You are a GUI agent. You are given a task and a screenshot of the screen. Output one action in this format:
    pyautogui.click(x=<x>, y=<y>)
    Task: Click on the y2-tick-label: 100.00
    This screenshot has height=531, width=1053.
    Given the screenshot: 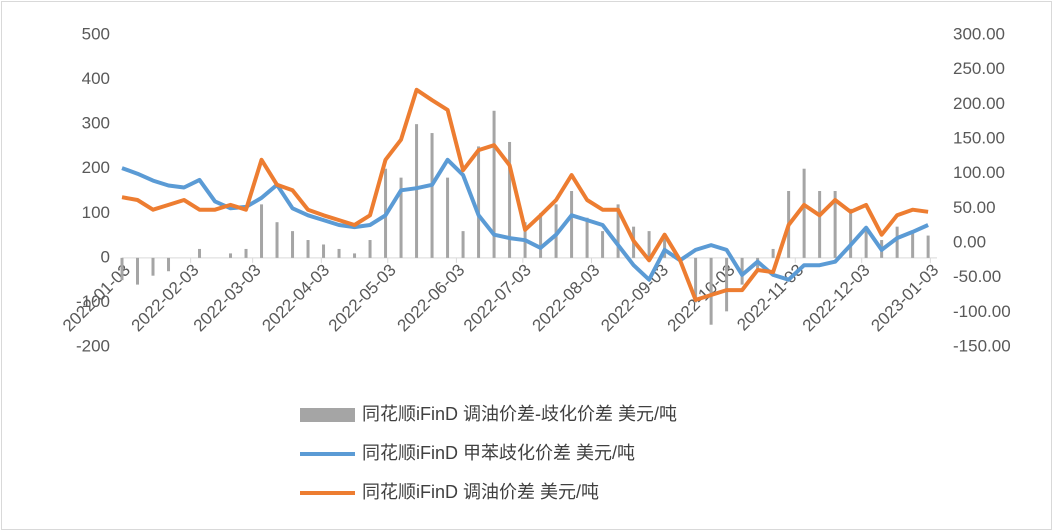 What is the action you would take?
    pyautogui.click(x=979, y=172)
    